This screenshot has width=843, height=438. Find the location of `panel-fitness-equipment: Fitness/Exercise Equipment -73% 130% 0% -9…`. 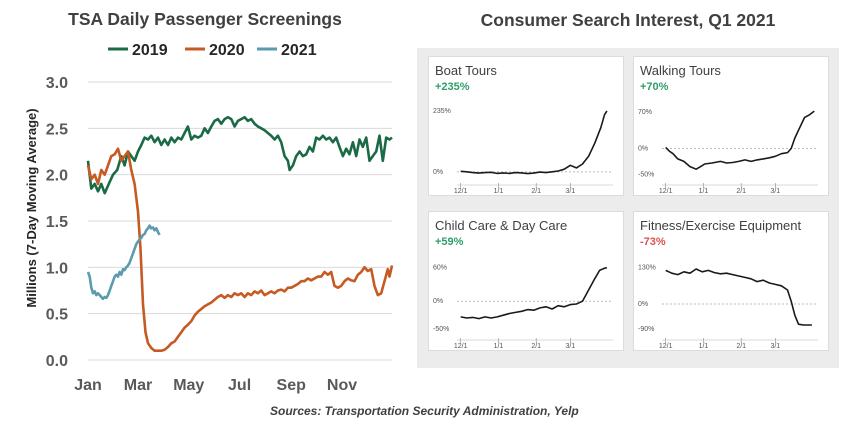

panel-fitness-equipment: Fitness/Exercise Equipment -73% 130% 0% -9… is located at coordinates (731, 281).